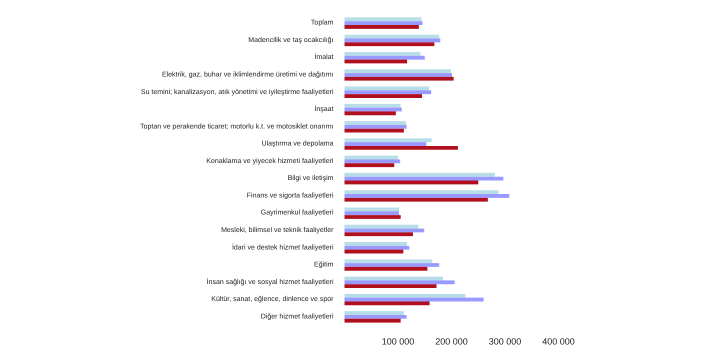 The height and width of the screenshot is (351, 702). What do you see at coordinates (398, 341) in the screenshot?
I see `x-tick-label: 100 000` at bounding box center [398, 341].